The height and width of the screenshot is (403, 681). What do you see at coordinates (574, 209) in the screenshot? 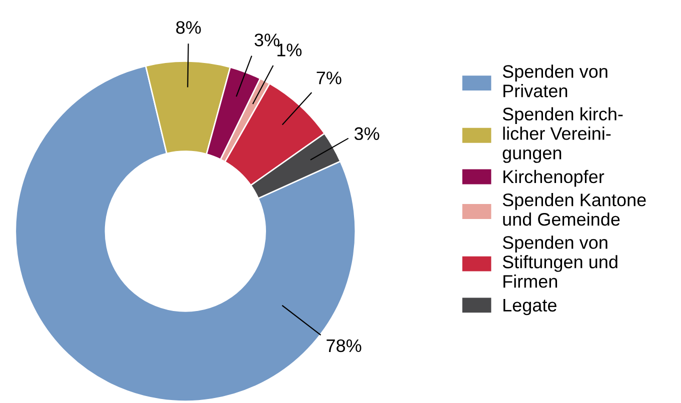
I see `legend-label: Spenden Kantone und Gemeinde` at bounding box center [574, 209].